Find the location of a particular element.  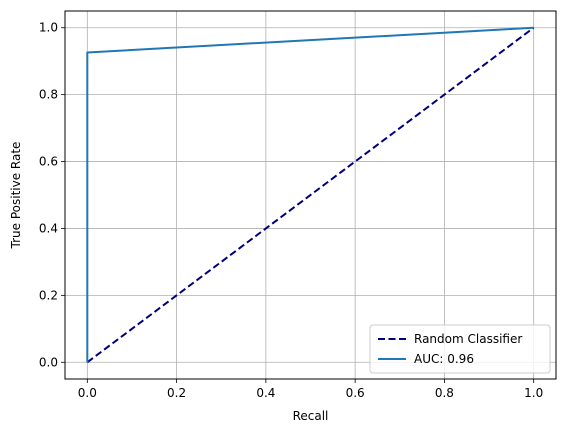

y-tick-label: 0.2 is located at coordinates (48, 295).